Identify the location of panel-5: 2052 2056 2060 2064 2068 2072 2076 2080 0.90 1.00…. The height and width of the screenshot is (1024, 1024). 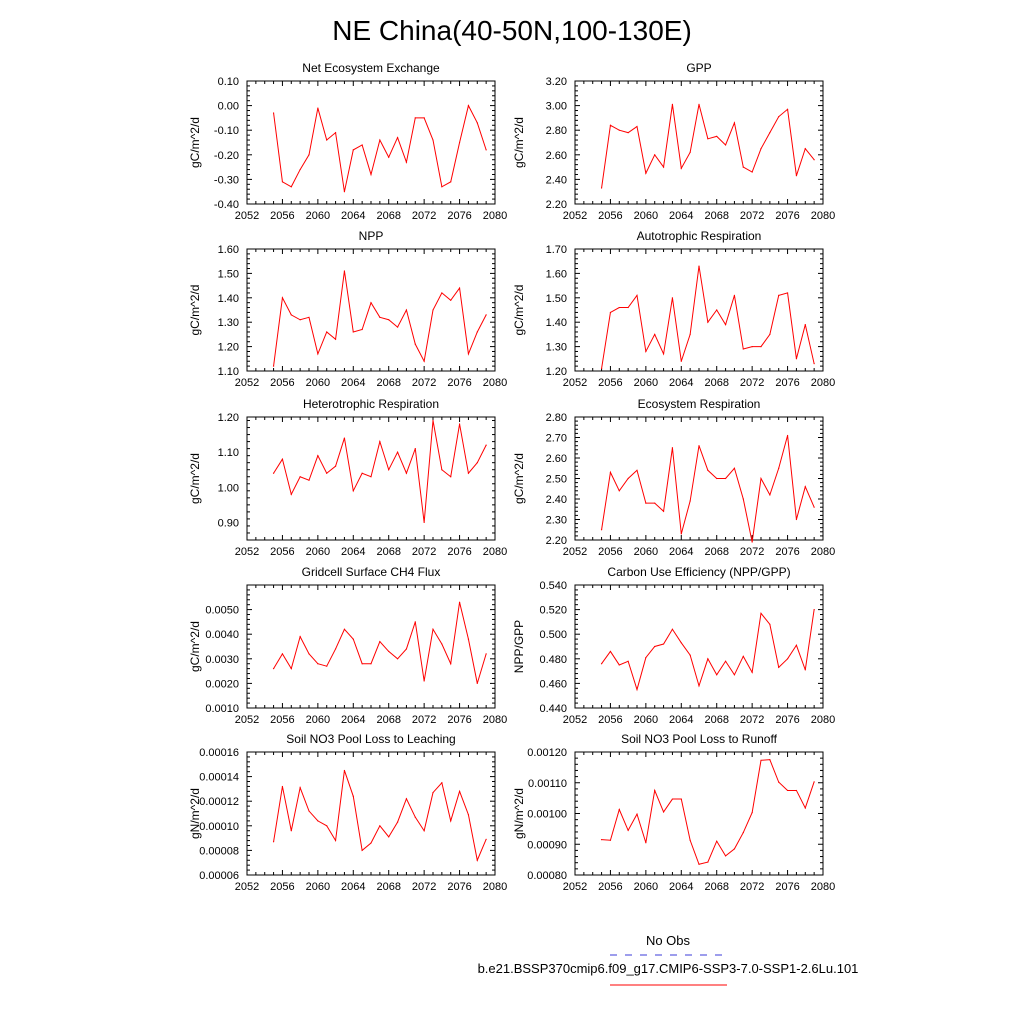
(347, 477).